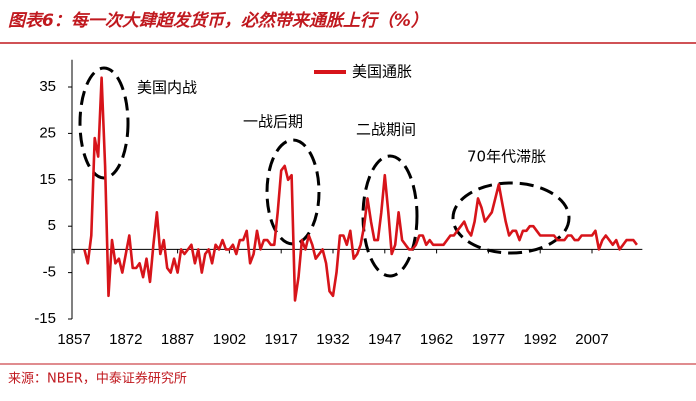 The width and height of the screenshot is (696, 401). What do you see at coordinates (49, 272) in the screenshot?
I see `y-tick-label: -5` at bounding box center [49, 272].